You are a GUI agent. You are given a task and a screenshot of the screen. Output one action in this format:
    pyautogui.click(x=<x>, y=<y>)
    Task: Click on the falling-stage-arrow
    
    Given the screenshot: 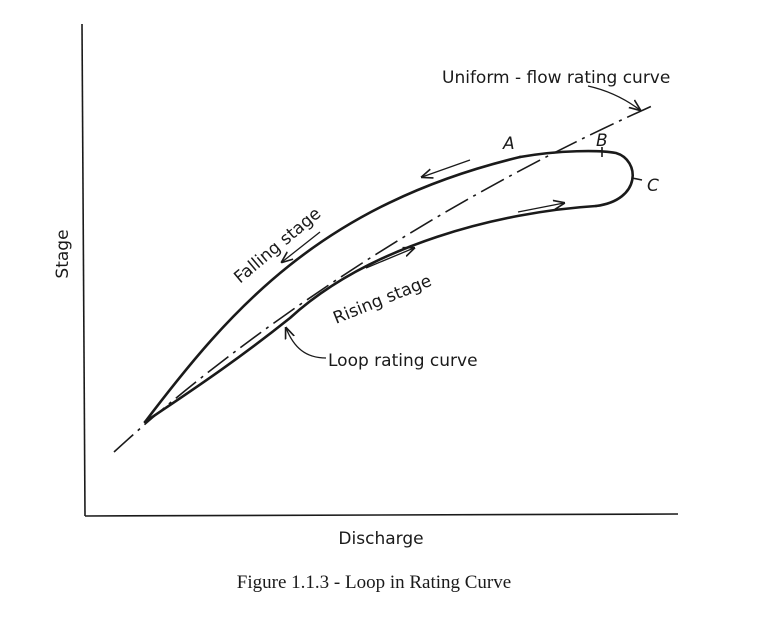 What is the action you would take?
    pyautogui.click(x=301, y=246)
    